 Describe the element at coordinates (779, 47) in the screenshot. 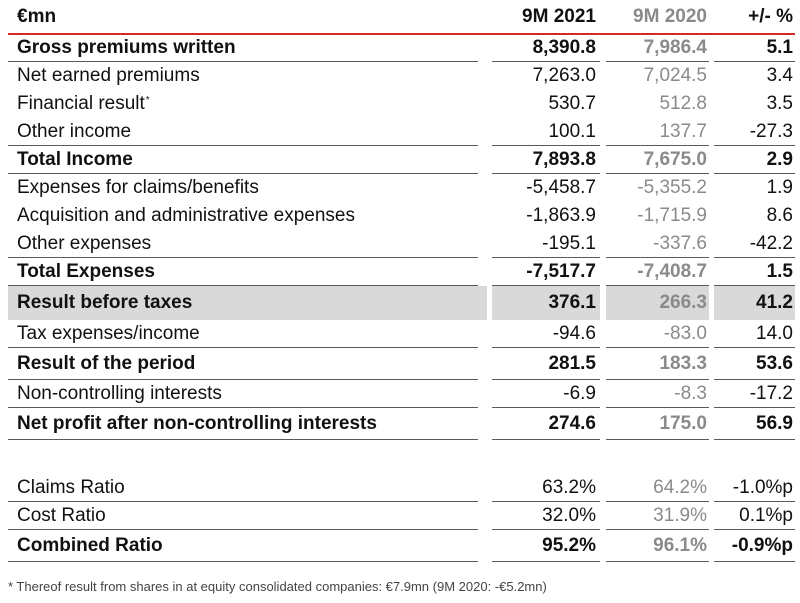

I see `value-change: 5.1` at that location.